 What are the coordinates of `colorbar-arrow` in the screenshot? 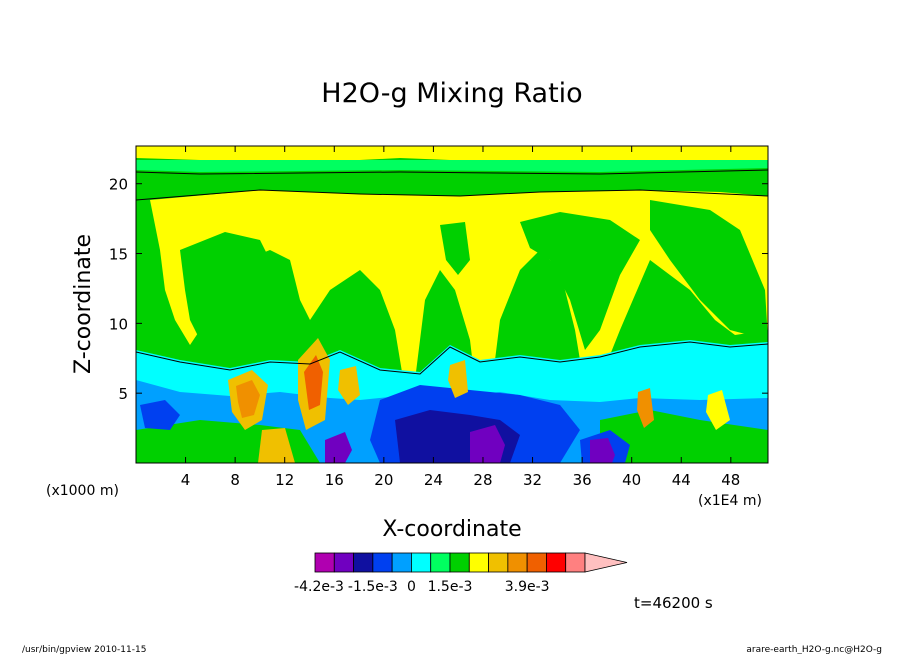 It's located at (606, 562).